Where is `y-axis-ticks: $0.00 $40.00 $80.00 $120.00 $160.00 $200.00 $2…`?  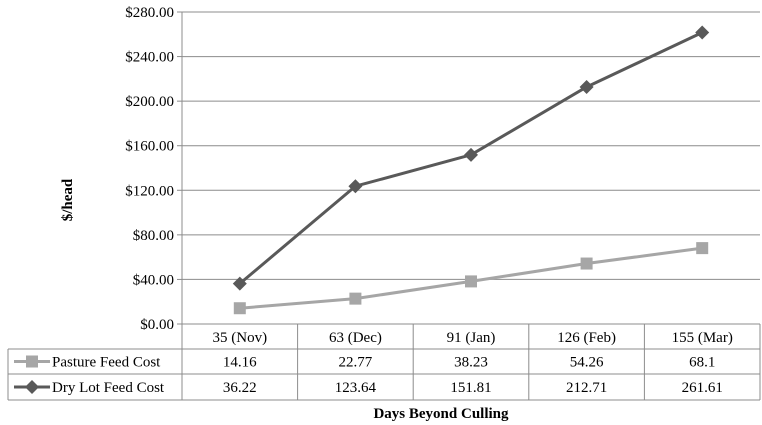 y-axis-ticks: $0.00 $40.00 $80.00 $120.00 $160.00 $200.00 $2… is located at coordinates (149, 169).